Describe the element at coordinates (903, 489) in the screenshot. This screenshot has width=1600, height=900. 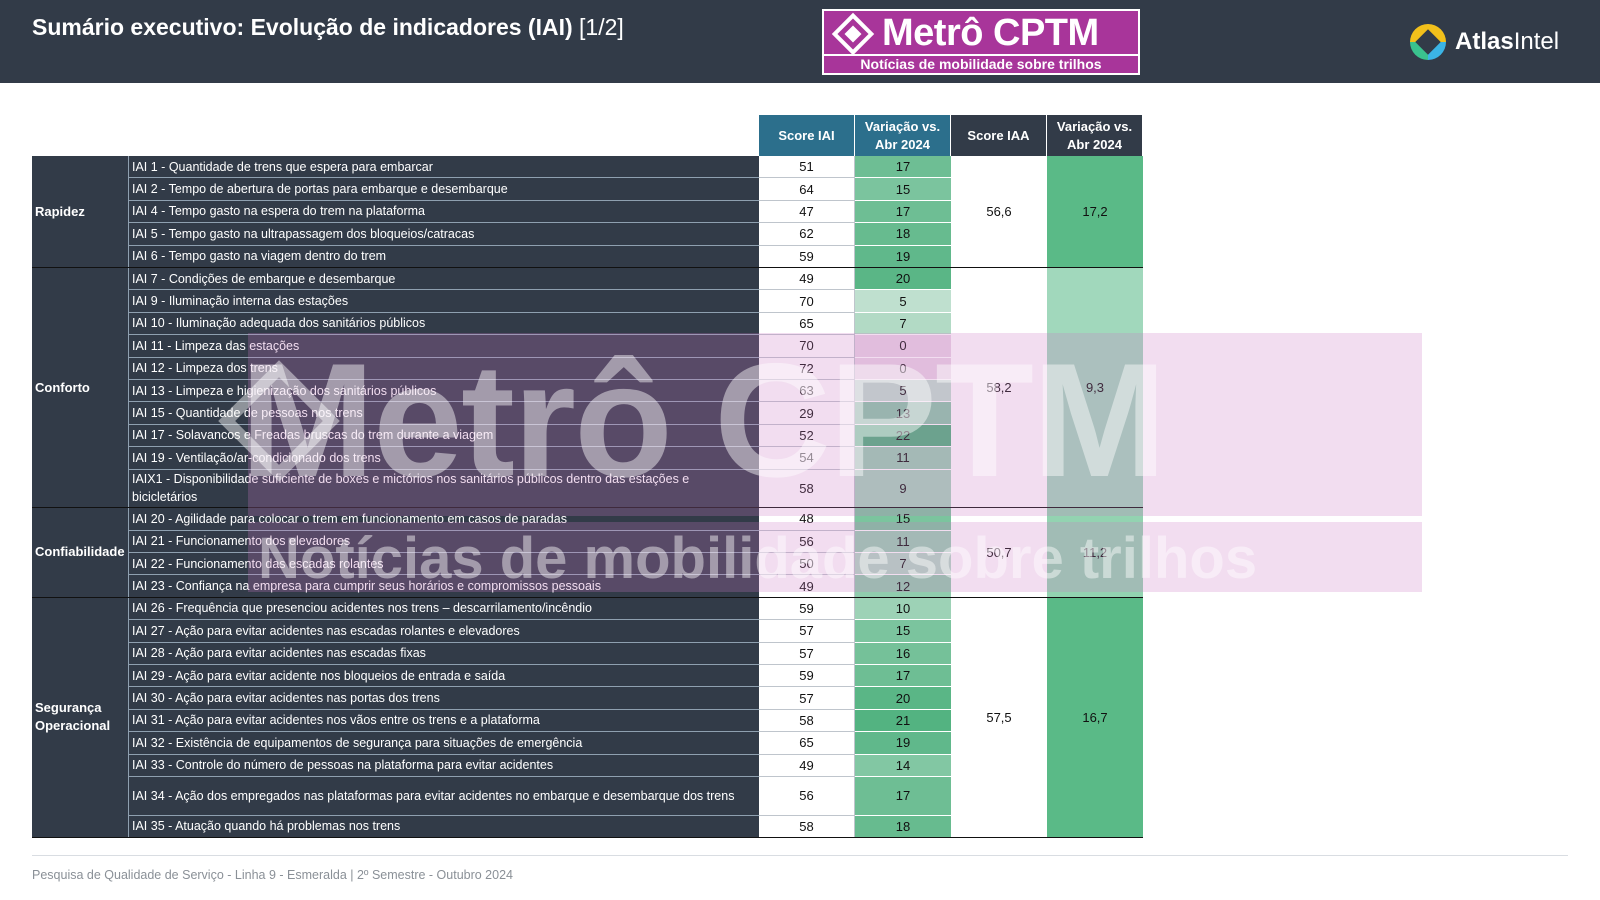
I see `variation-iai-cell: 9` at that location.